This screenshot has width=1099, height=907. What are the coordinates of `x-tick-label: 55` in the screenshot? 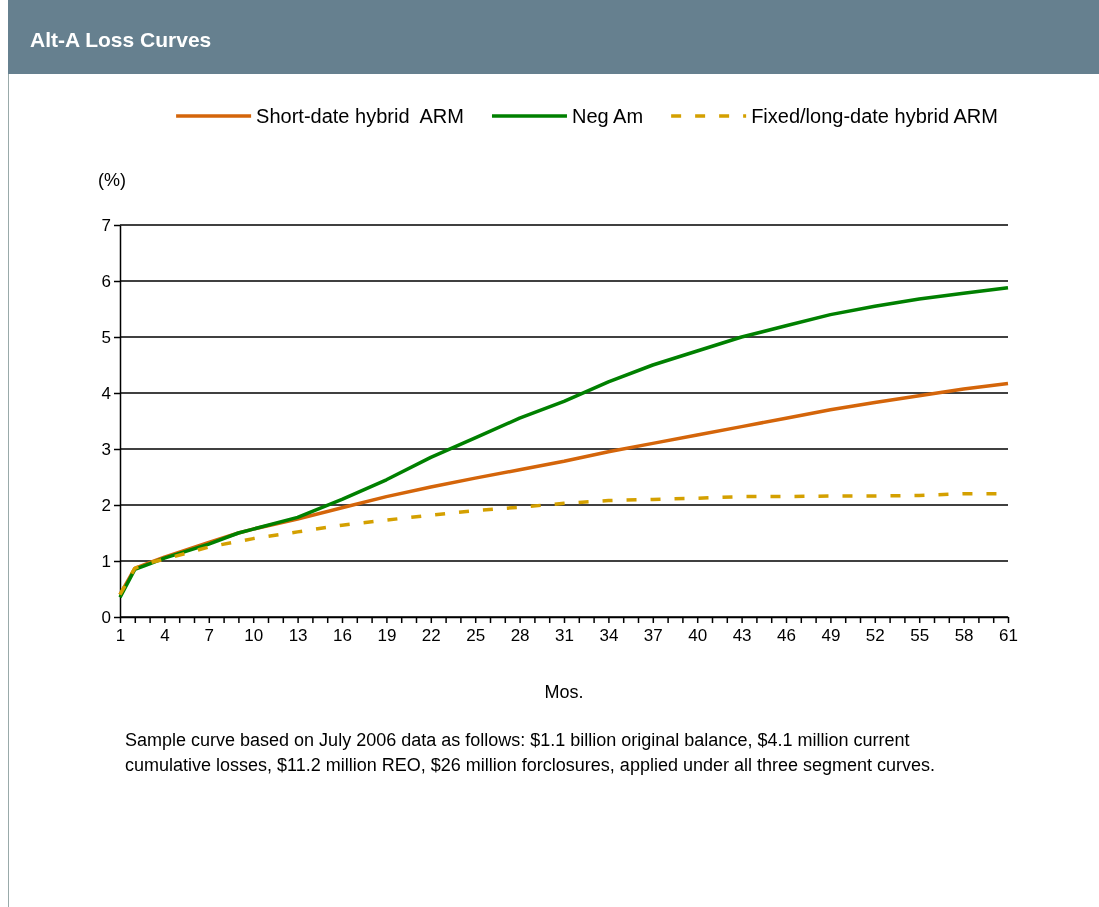 It's located at (920, 636).